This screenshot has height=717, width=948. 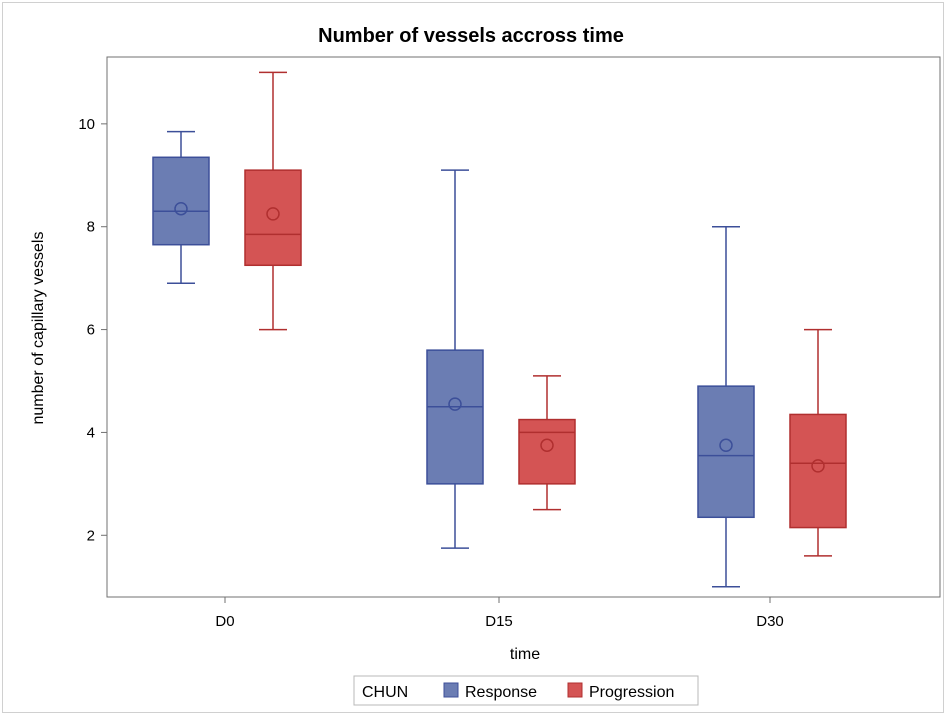 I want to click on legend-label-progression: Progression, so click(x=631, y=692).